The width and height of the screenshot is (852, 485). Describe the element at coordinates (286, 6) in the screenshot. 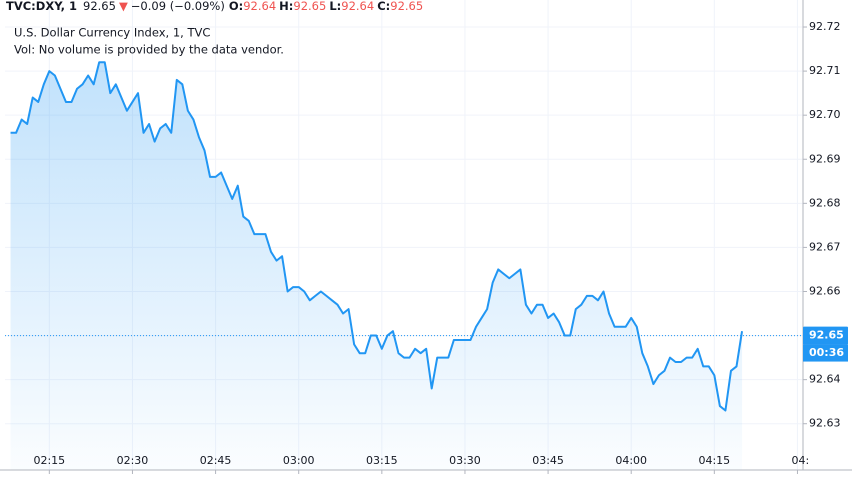

I see `ohlc-label: H:` at that location.